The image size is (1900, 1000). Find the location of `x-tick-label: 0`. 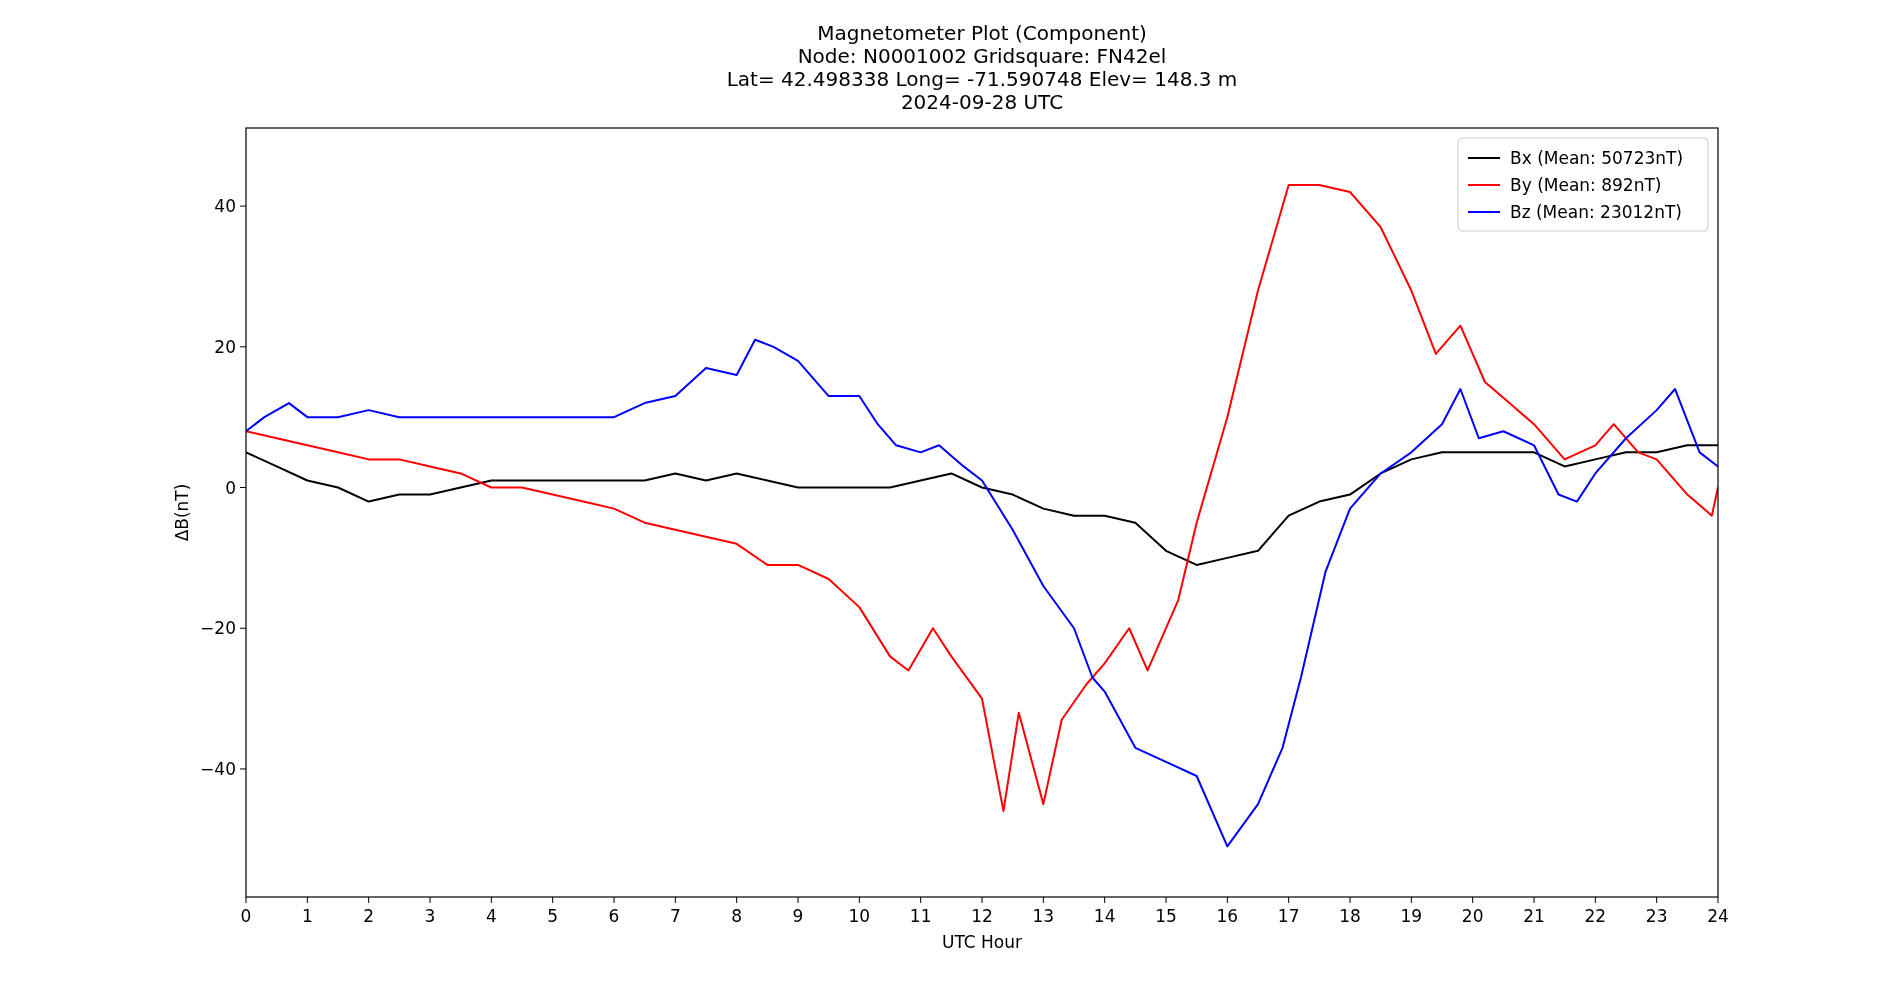

x-tick-label: 0 is located at coordinates (246, 916).